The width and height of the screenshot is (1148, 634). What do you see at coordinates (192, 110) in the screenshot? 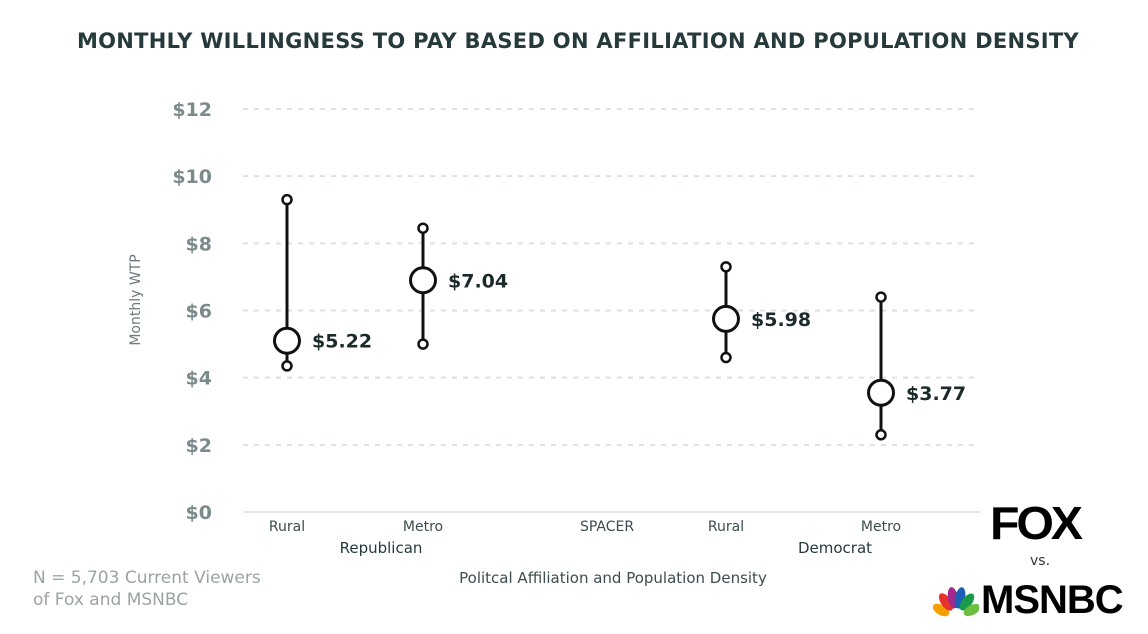
I see `y-tick-label: $12` at bounding box center [192, 110].